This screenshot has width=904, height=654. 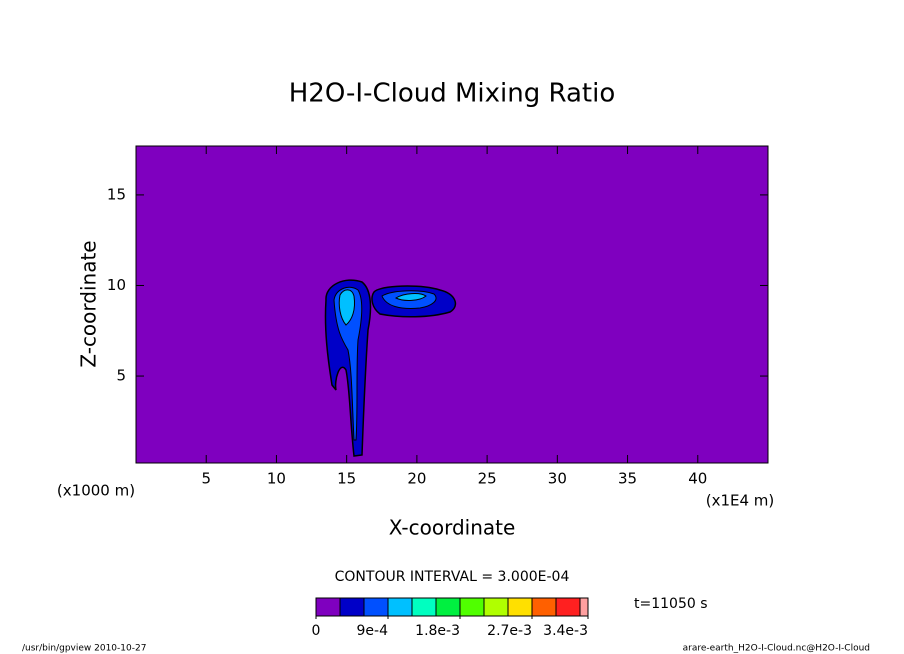 What do you see at coordinates (437, 631) in the screenshot?
I see `colorbar-label: 1.8e-3` at bounding box center [437, 631].